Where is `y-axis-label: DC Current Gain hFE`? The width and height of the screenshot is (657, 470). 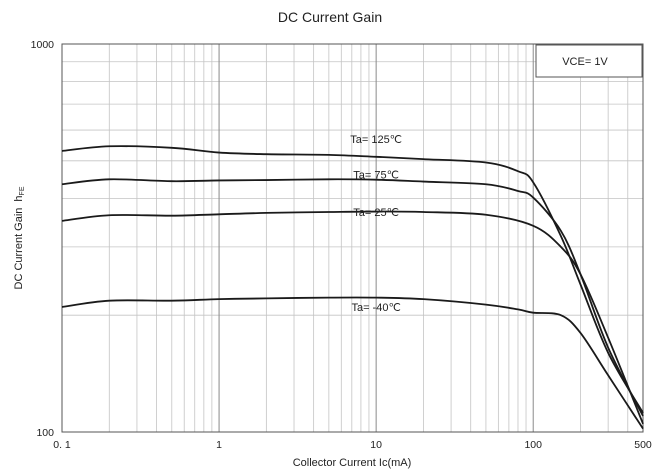
y-axis-label: DC Current Gain hFE is located at coordinates (19, 237).